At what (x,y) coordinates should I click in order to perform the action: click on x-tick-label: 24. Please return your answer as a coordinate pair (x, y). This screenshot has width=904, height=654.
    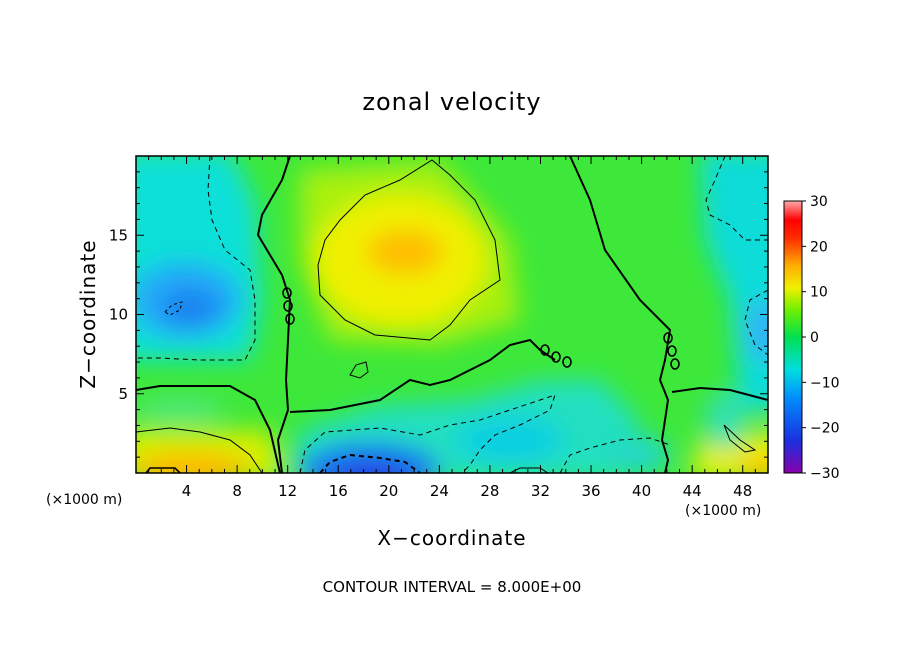
    Looking at the image, I should click on (439, 491).